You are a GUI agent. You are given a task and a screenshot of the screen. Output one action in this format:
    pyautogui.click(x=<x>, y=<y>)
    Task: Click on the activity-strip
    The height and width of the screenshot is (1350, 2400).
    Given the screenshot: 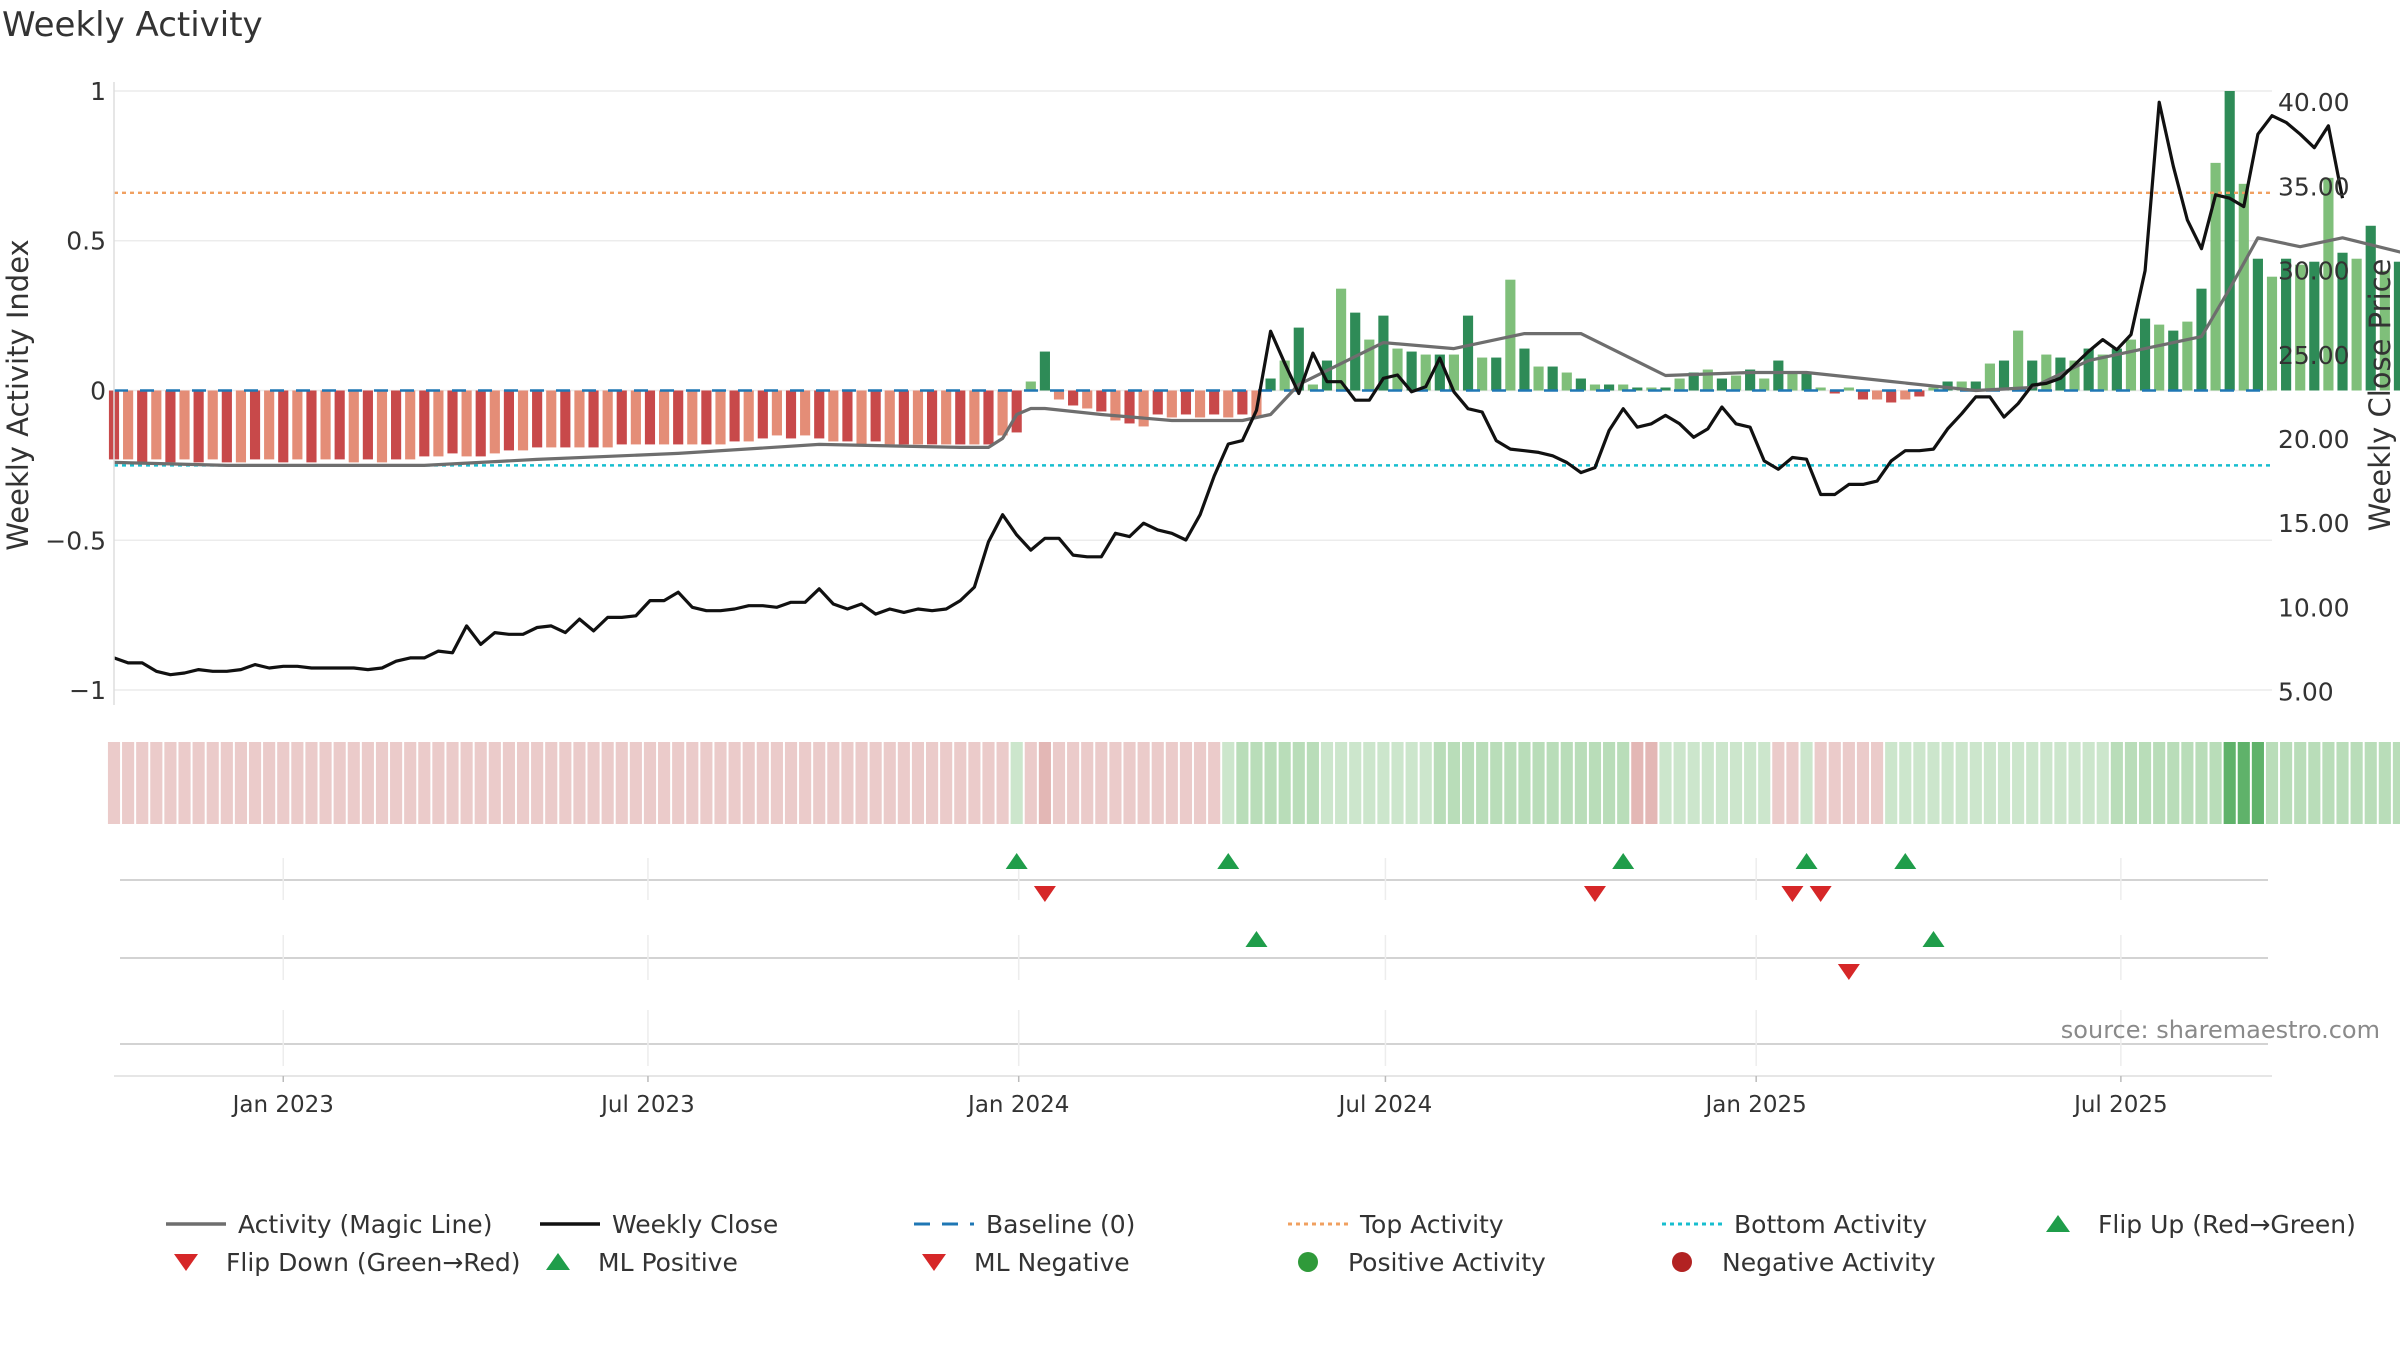 What is the action you would take?
    pyautogui.click(x=1253, y=783)
    